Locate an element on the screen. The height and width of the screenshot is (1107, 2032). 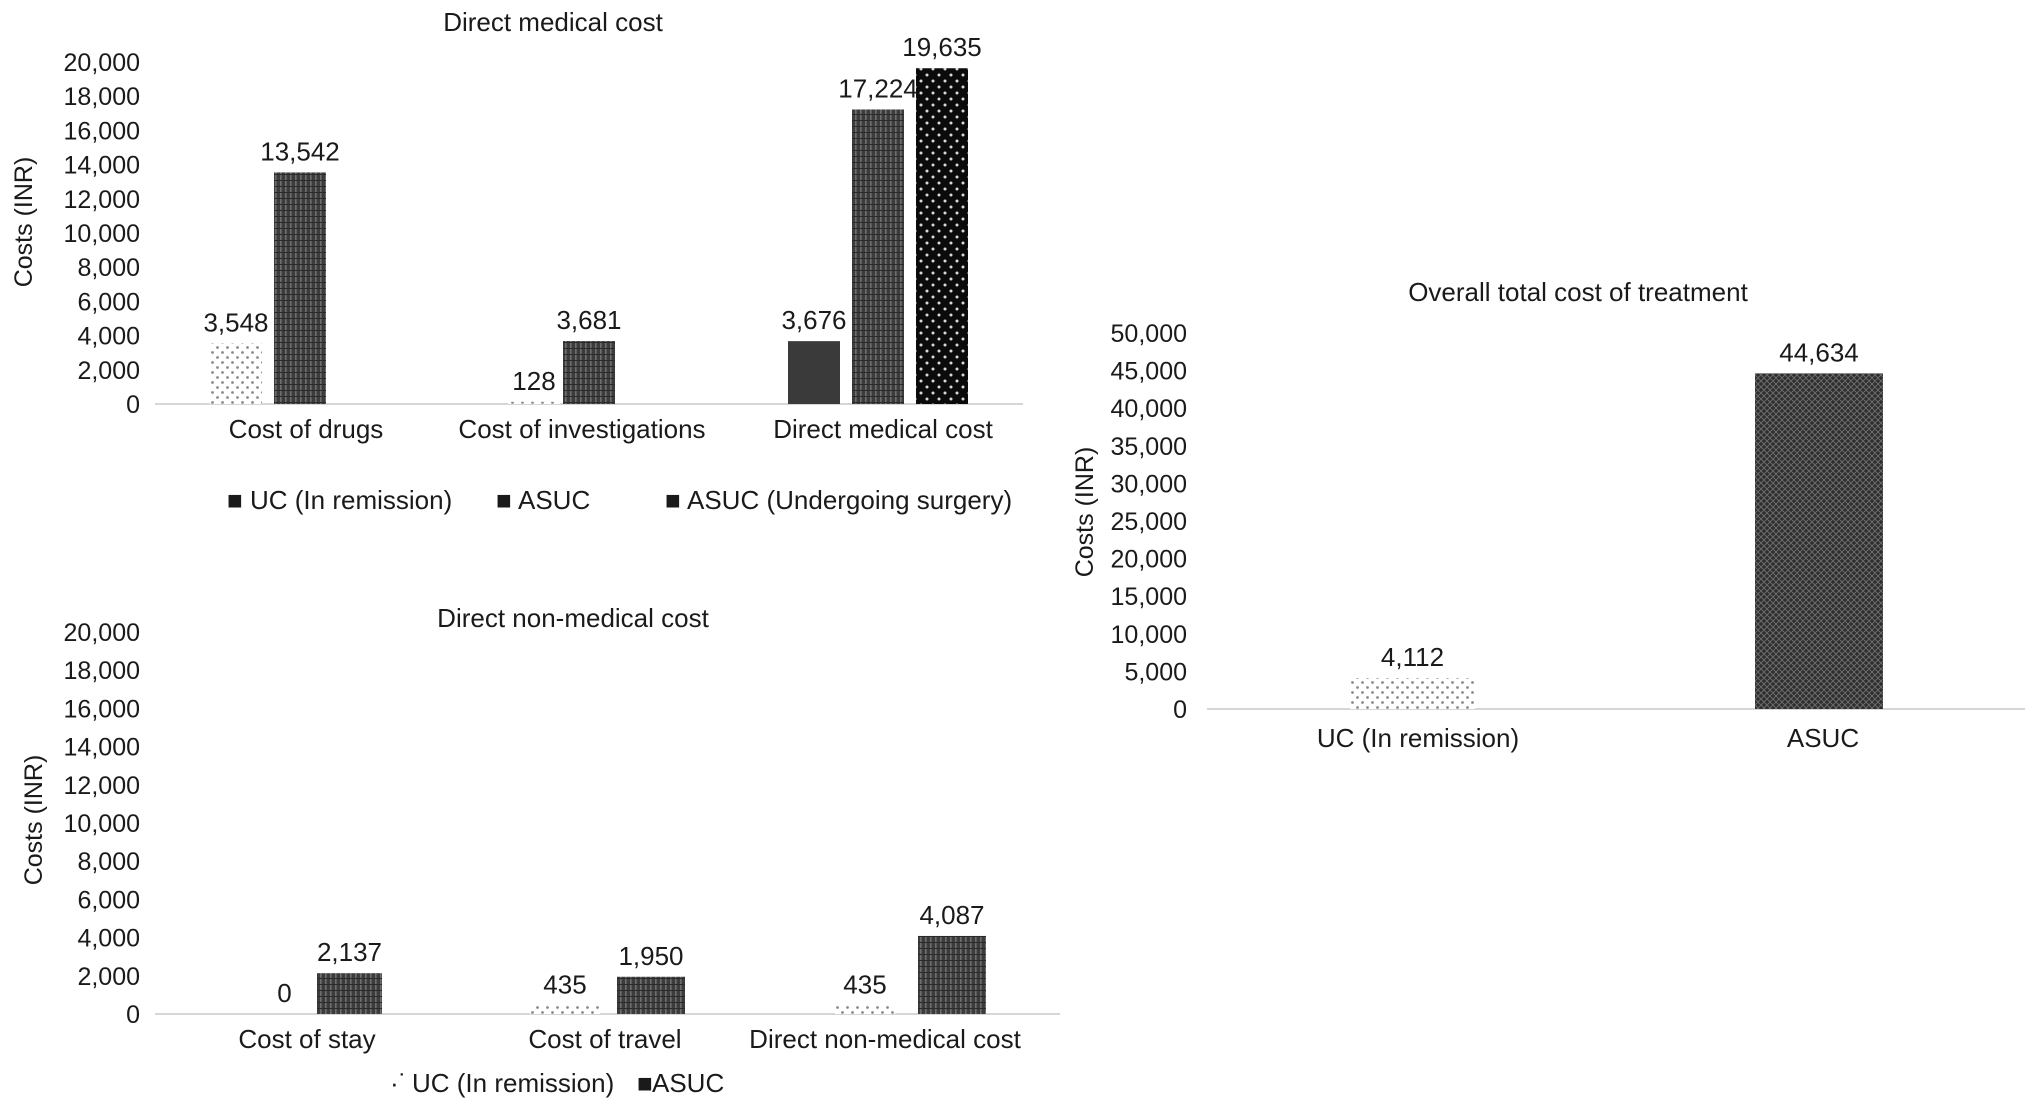
data-label: 4,112 is located at coordinates (1412, 657).